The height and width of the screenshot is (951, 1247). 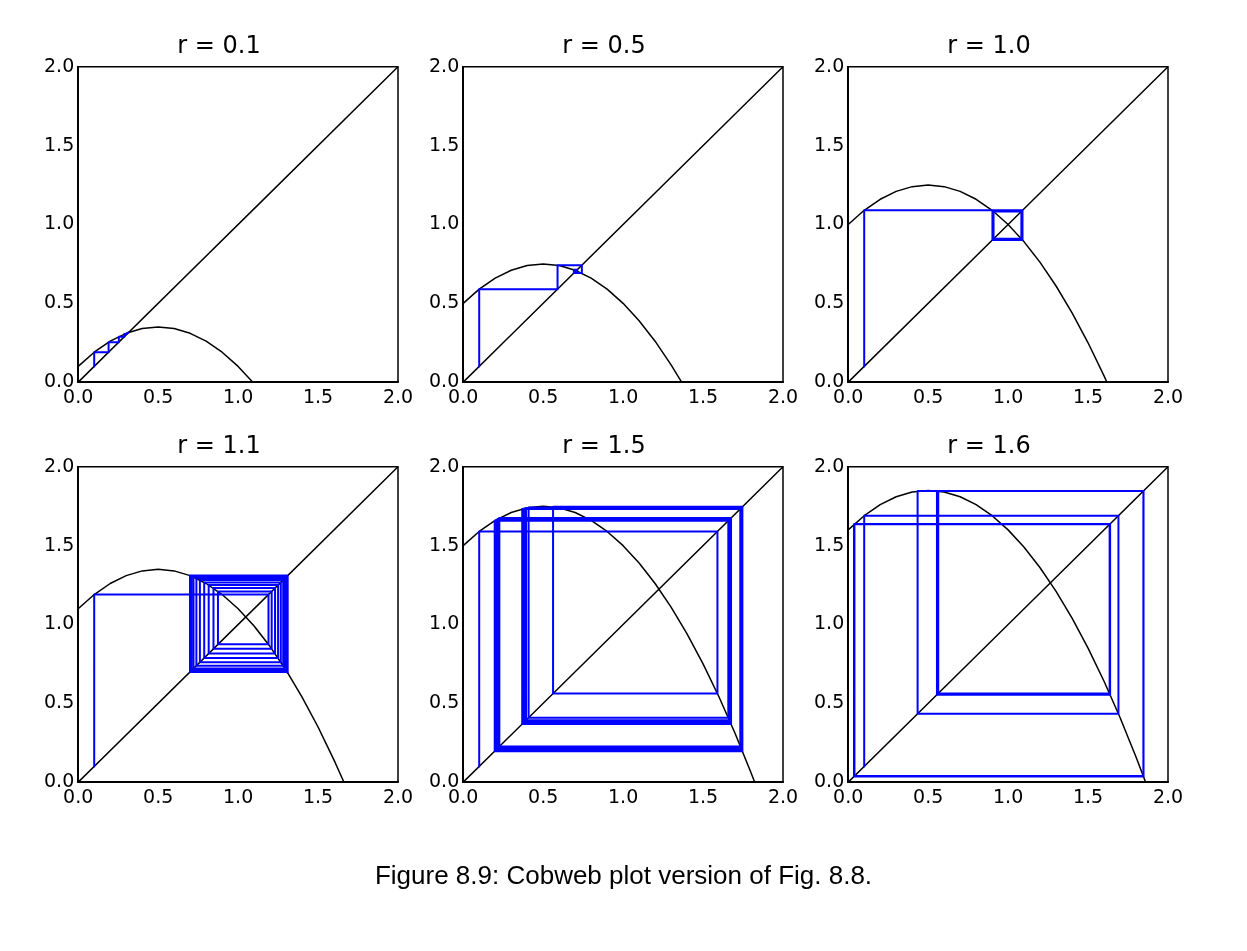 What do you see at coordinates (989, 444) in the screenshot?
I see `chart-title: r = 1.6` at bounding box center [989, 444].